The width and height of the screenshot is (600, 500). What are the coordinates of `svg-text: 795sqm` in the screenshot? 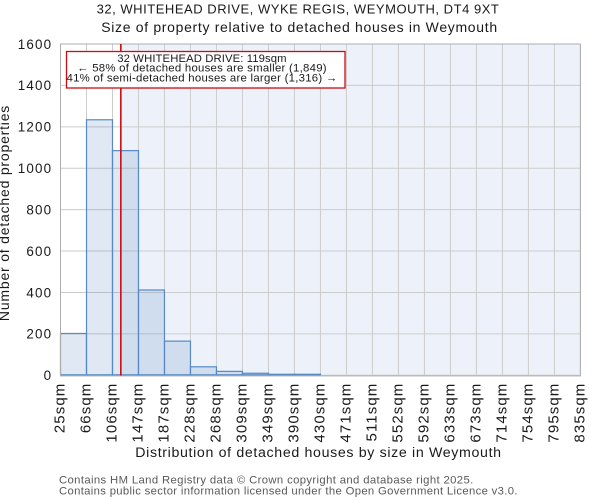 It's located at (553, 413).